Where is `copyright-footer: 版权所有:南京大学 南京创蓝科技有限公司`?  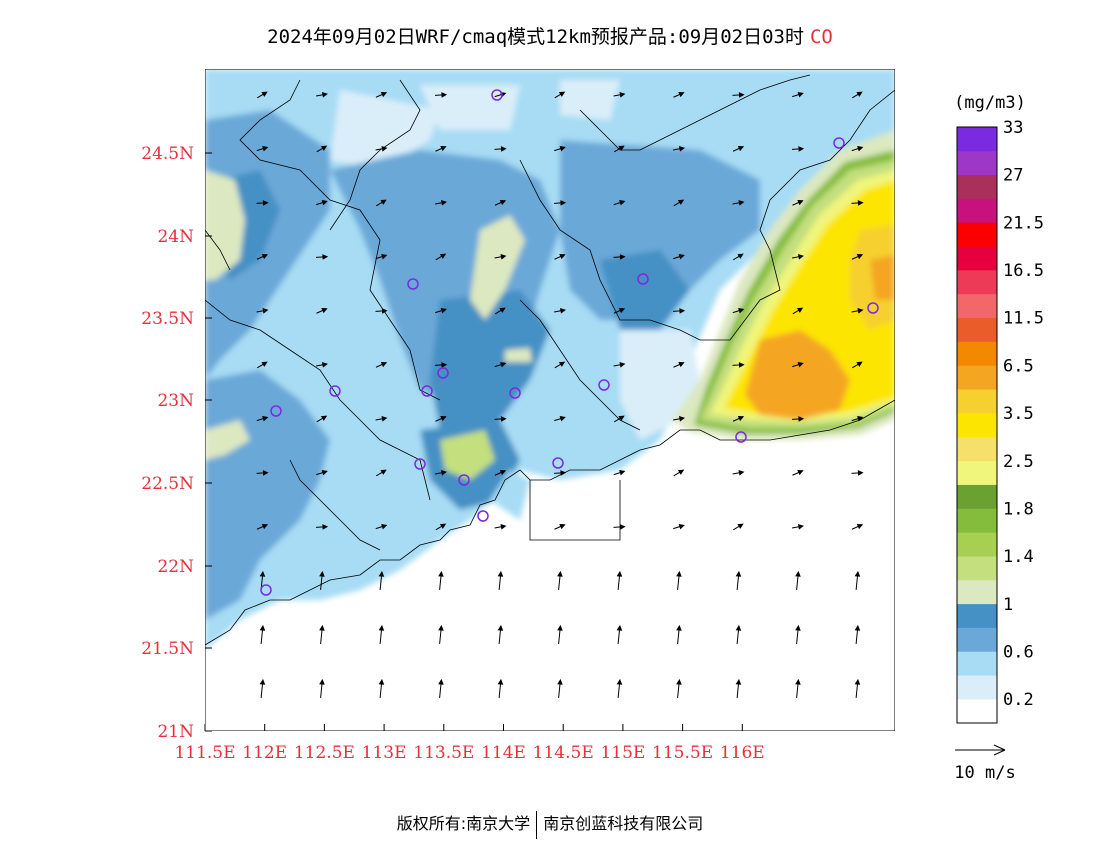
copyright-footer: 版权所有:南京大学 南京创蓝科技有限公司 is located at coordinates (550, 824).